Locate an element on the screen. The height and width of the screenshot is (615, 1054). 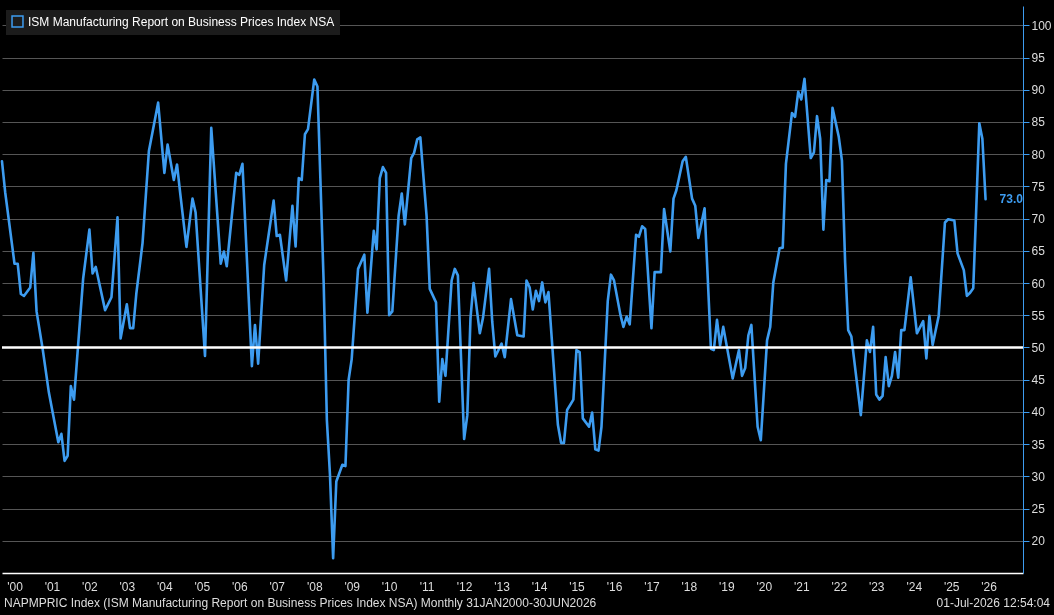
x-tick-label: '24 is located at coordinates (914, 586).